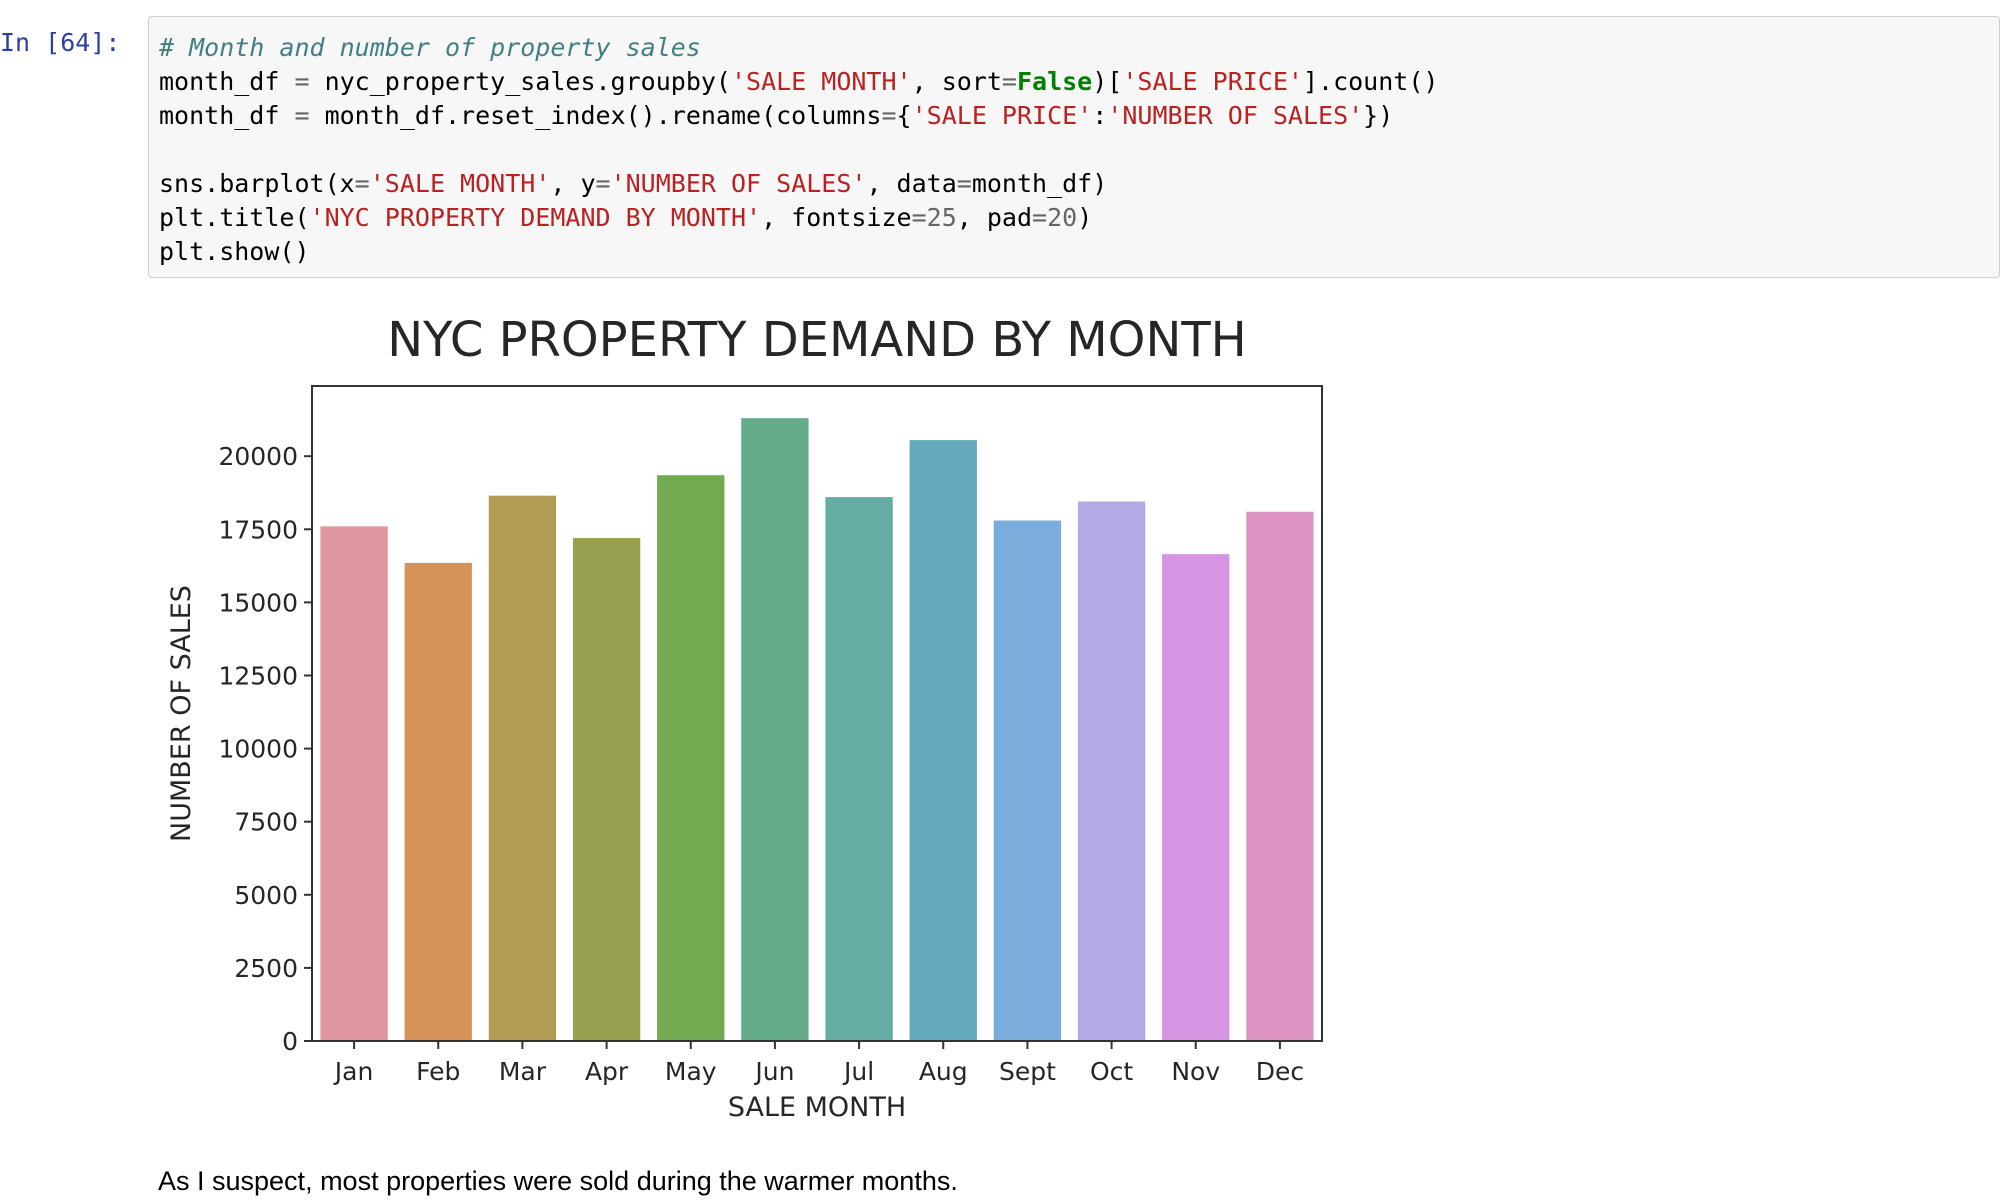  Describe the element at coordinates (607, 1071) in the screenshot. I see `x-tick-label: Apr` at that location.